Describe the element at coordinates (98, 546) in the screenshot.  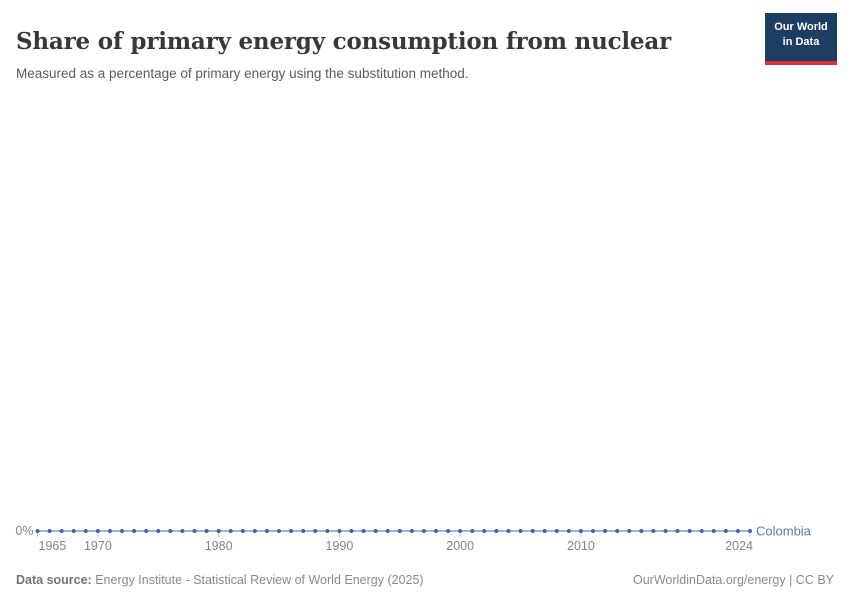
I see `x-axis-label: 1970` at that location.